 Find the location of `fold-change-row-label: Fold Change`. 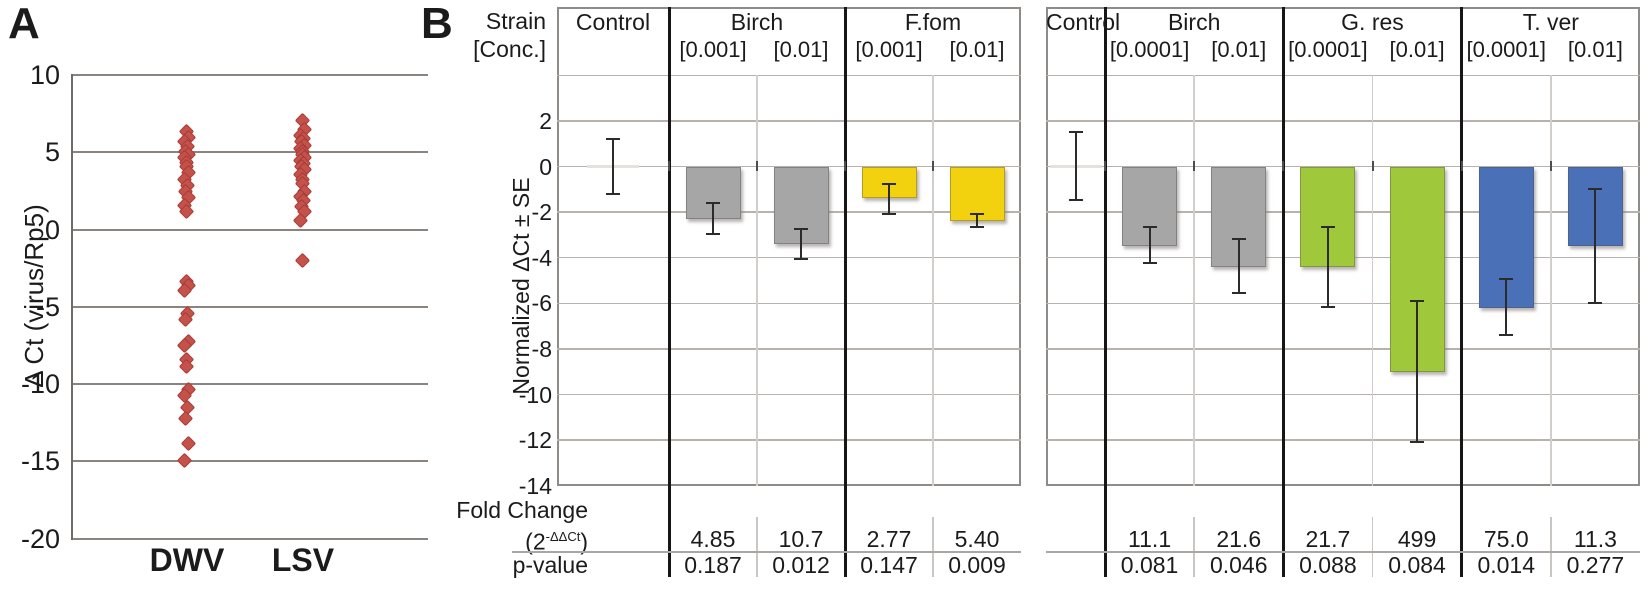

fold-change-row-label: Fold Change is located at coordinates (522, 510).